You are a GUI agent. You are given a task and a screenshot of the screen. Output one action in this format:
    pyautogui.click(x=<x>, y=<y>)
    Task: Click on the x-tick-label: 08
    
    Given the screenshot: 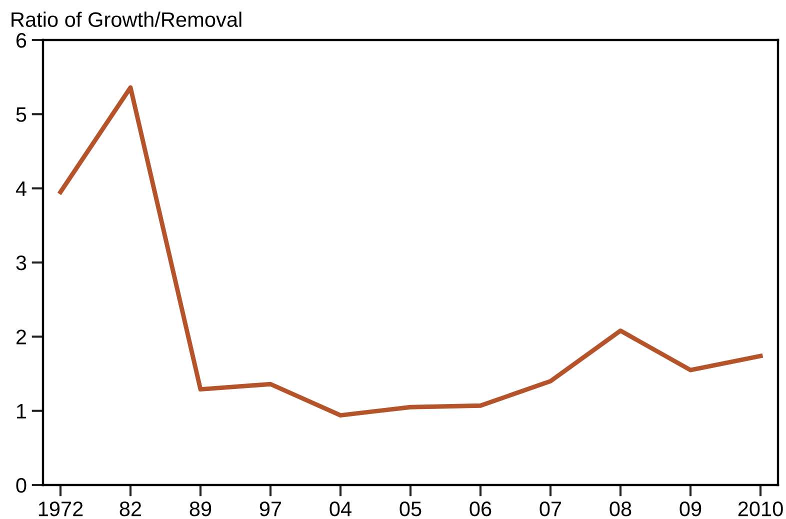 What is the action you would take?
    pyautogui.click(x=621, y=509)
    